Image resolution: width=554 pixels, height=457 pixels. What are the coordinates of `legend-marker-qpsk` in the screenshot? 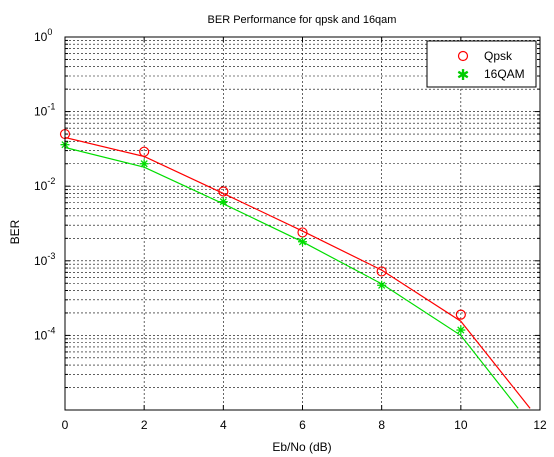 It's located at (463, 56).